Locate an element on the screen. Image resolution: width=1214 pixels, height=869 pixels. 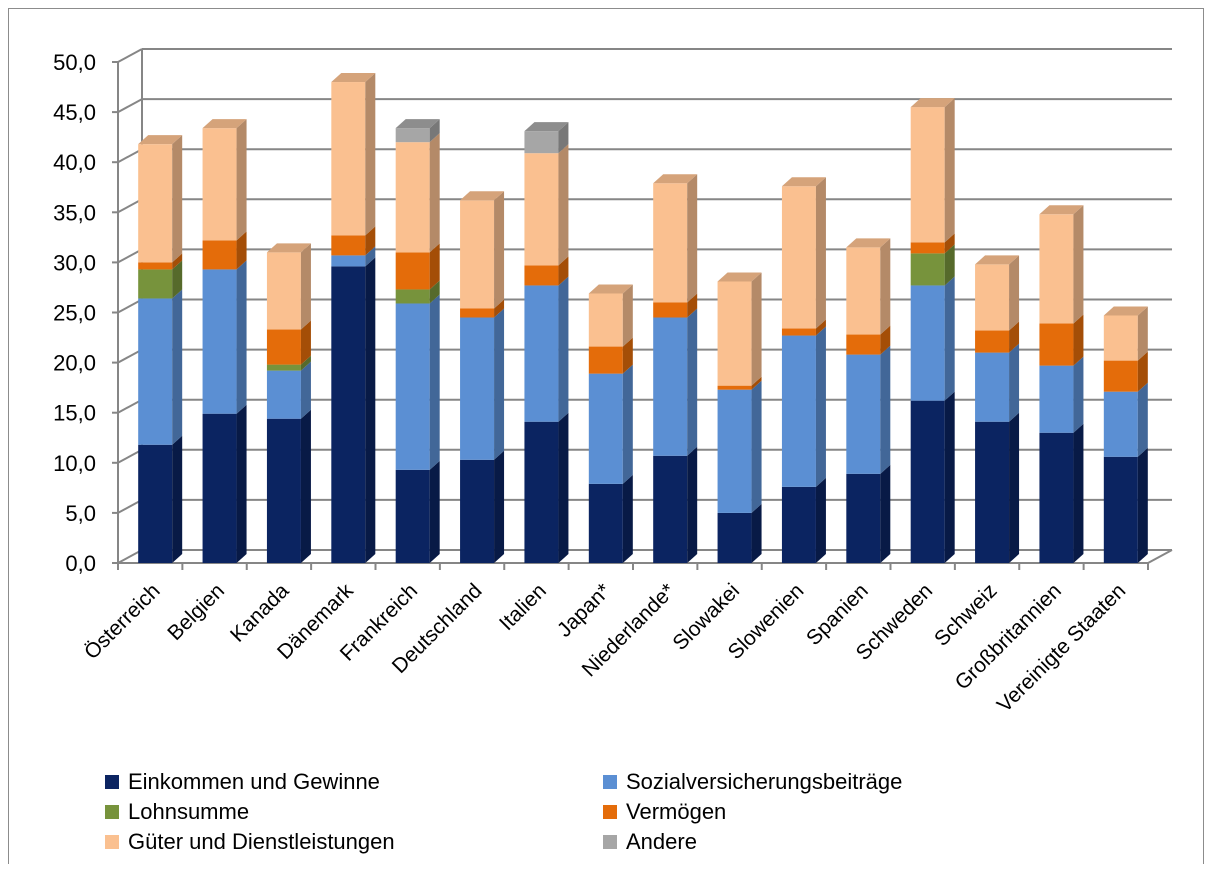
x-tick-label: Österreich is located at coordinates (122, 621).